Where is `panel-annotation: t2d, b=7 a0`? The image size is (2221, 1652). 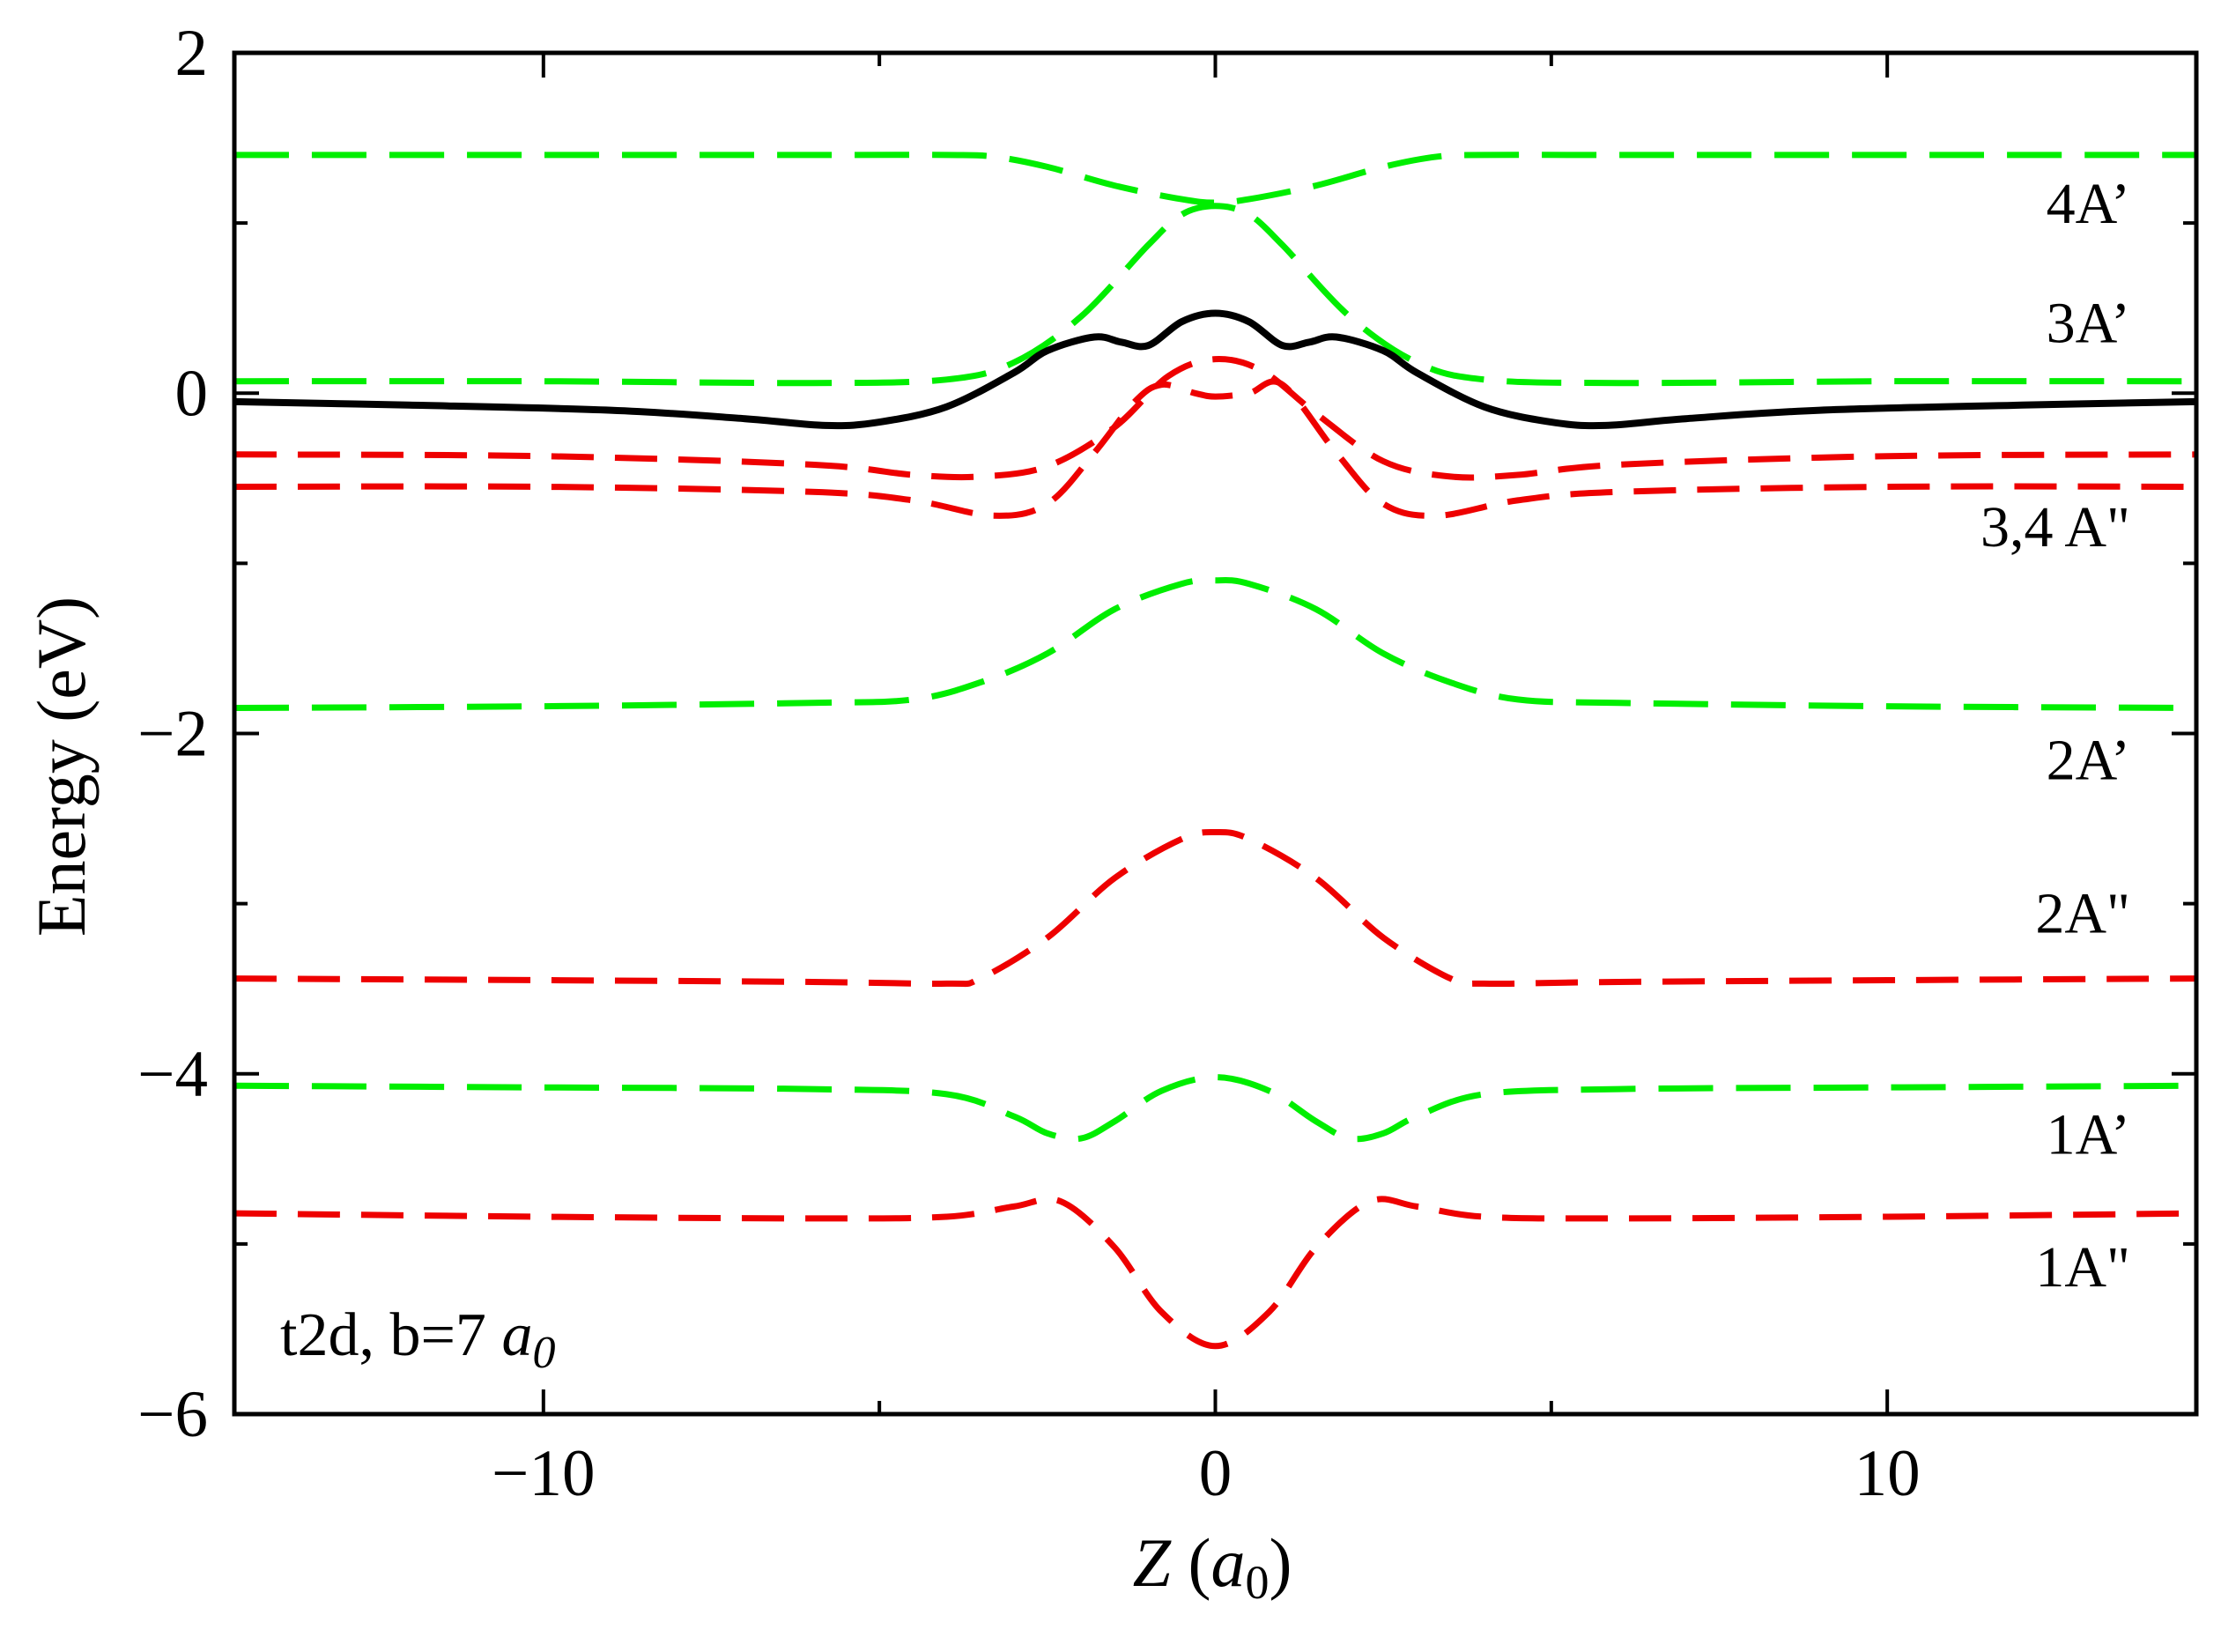 panel-annotation: t2d, b=7 a0 is located at coordinates (417, 1339).